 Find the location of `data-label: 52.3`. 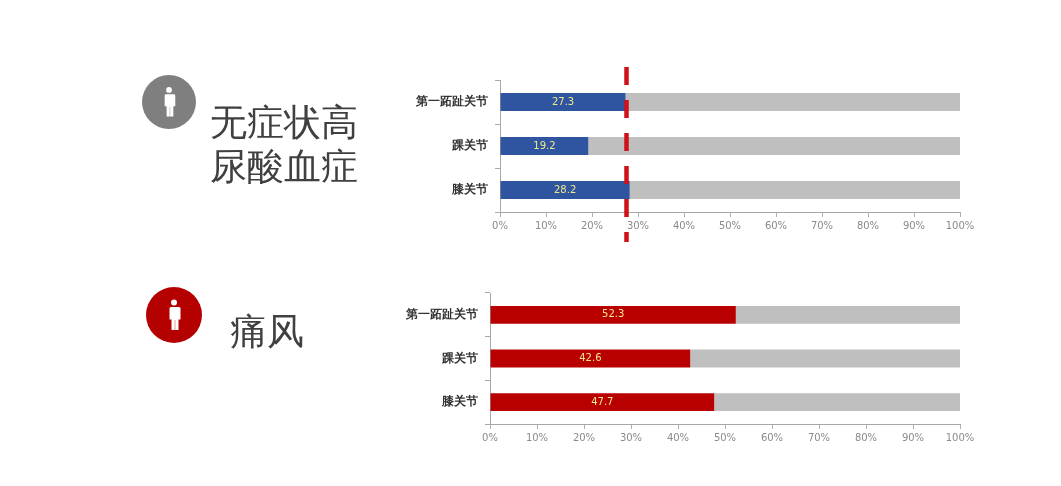

data-label: 52.3 is located at coordinates (613, 314).